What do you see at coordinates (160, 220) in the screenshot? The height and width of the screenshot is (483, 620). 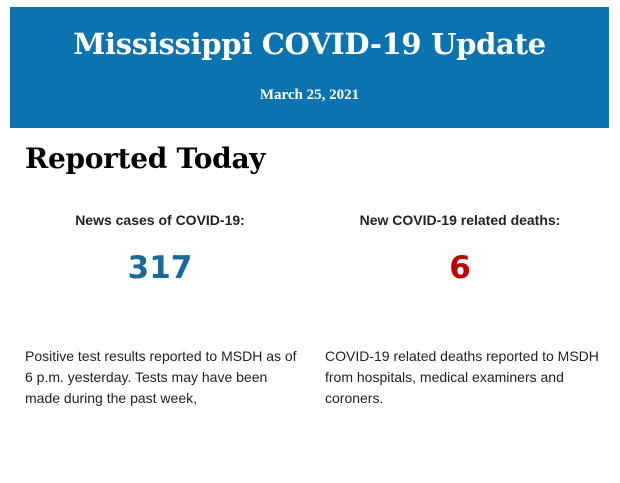 I see `new-cases-label: News cases of COVID-19:` at bounding box center [160, 220].